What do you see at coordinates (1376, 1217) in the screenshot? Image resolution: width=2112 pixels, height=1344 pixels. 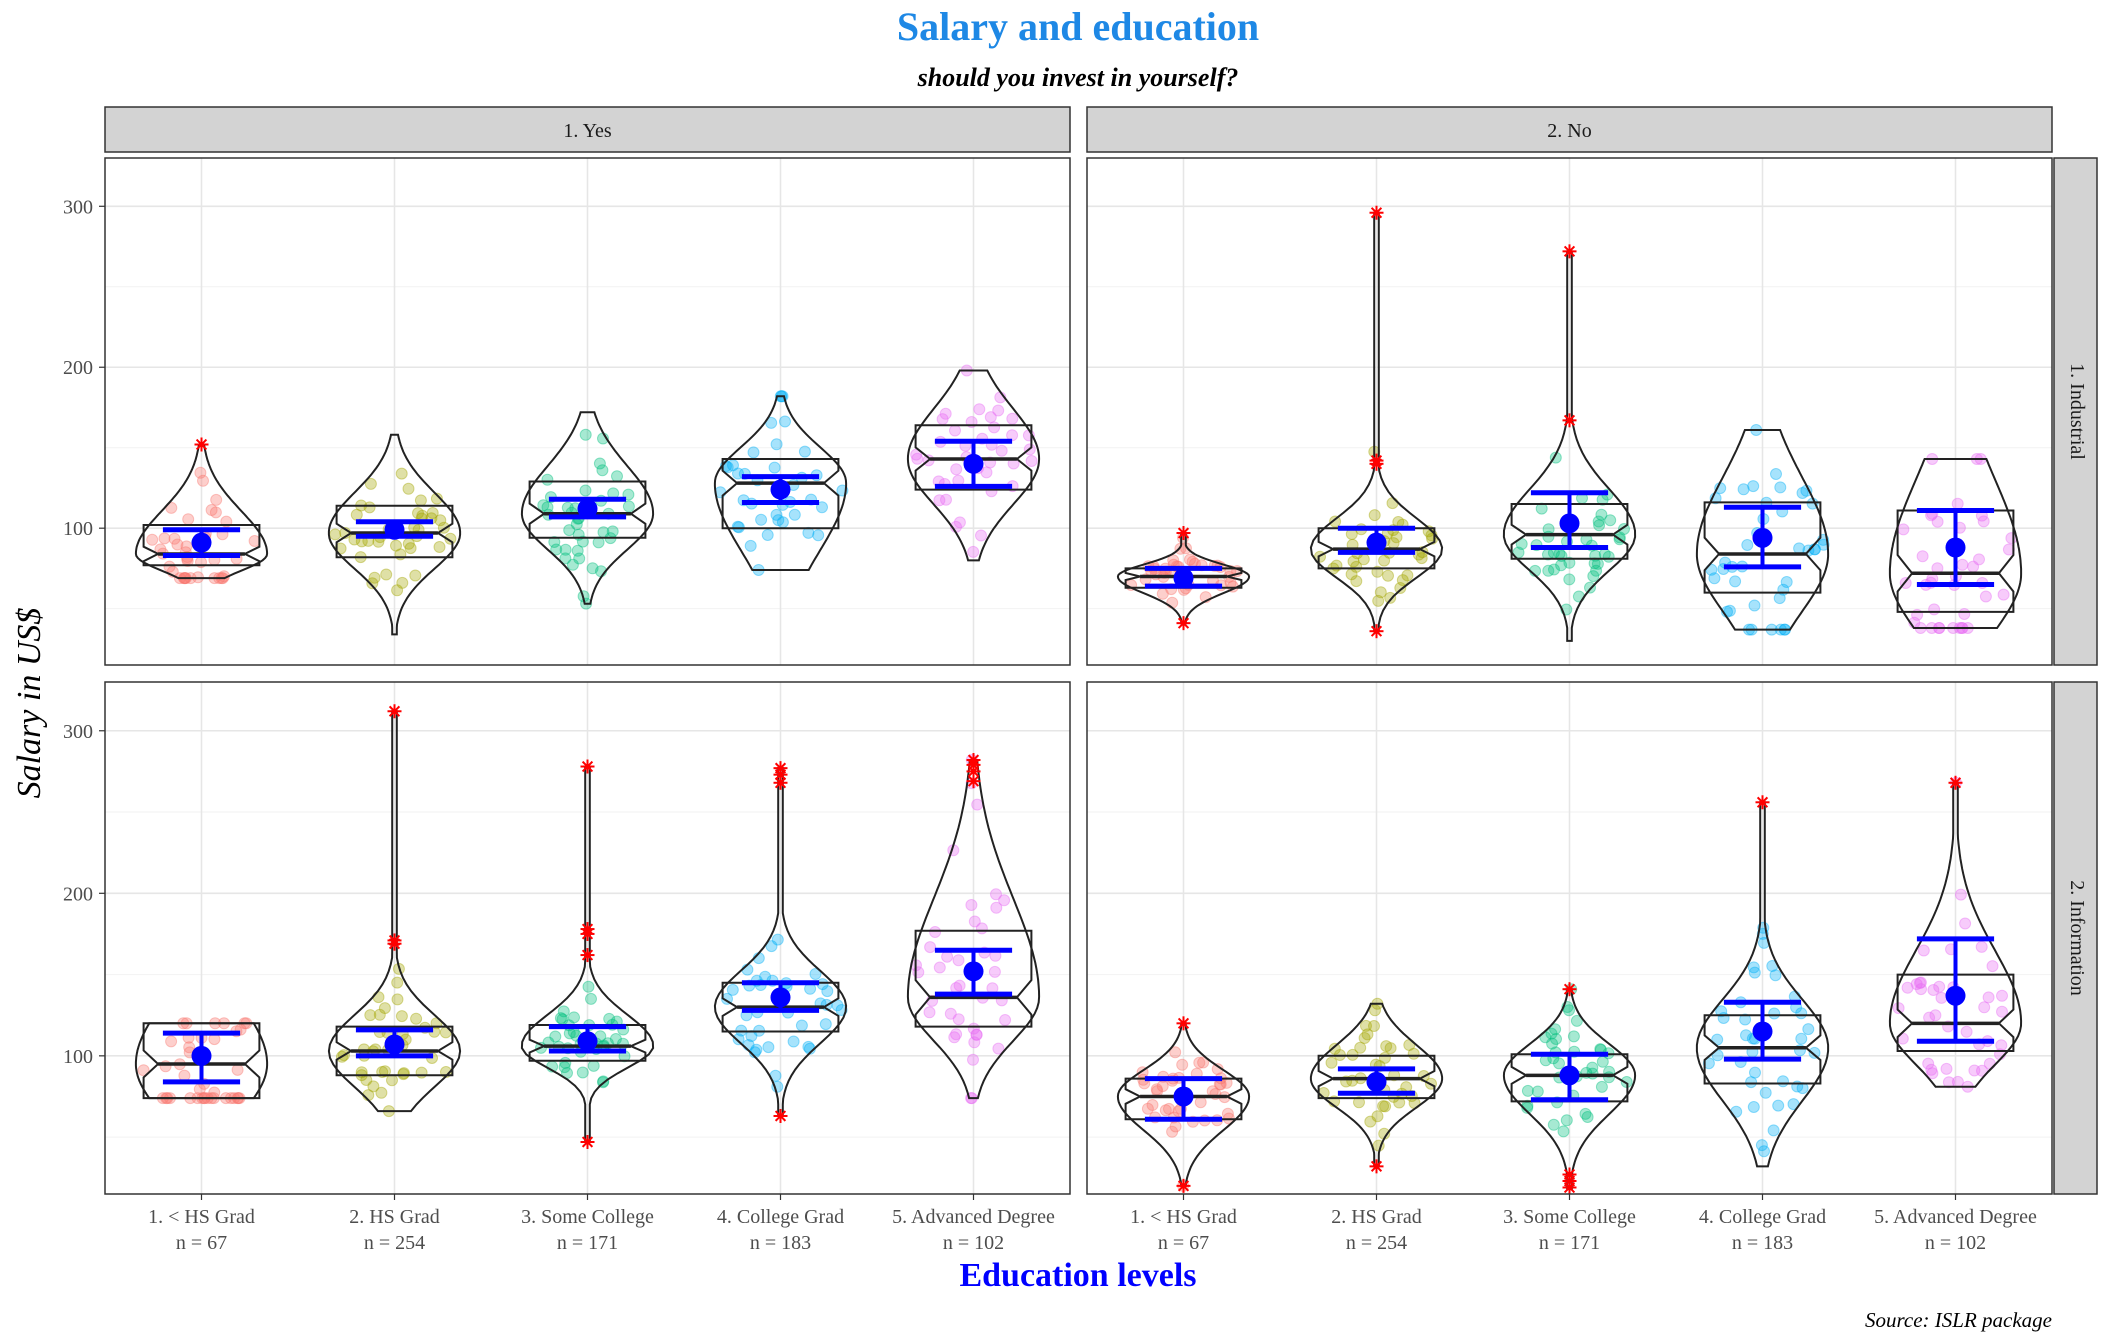 I see `x-tick-label: 2. HS Grad` at bounding box center [1376, 1217].